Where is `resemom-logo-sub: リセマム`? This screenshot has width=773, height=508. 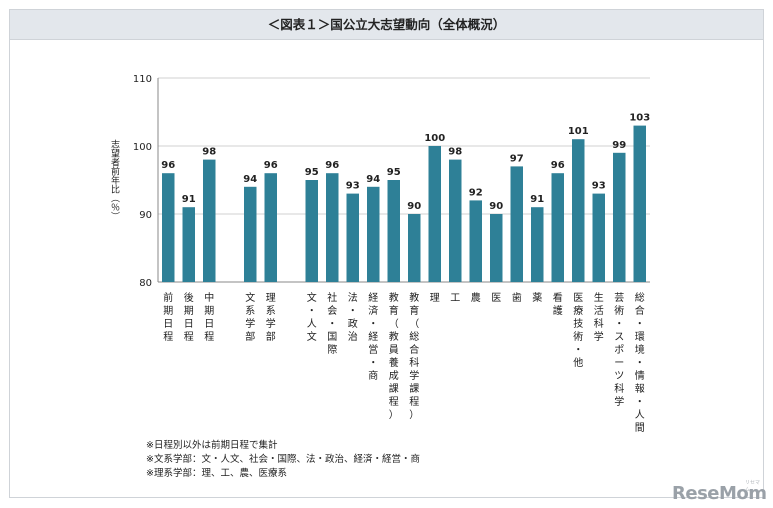 resemom-logo-sub: リセマム is located at coordinates (753, 486).